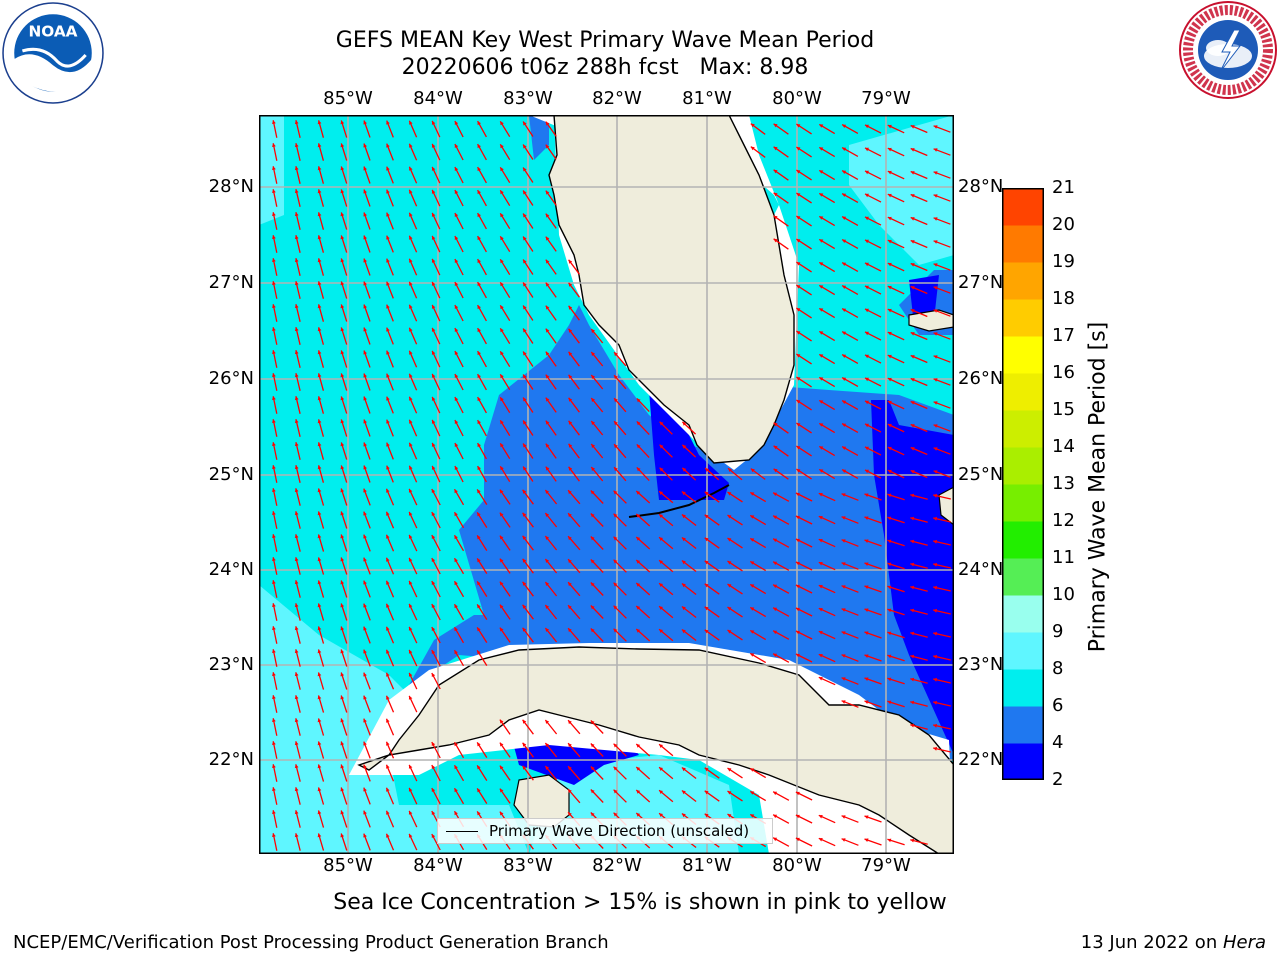 The width and height of the screenshot is (1280, 960). What do you see at coordinates (1063, 261) in the screenshot?
I see `colorbar-tick-label: 19` at bounding box center [1063, 261].